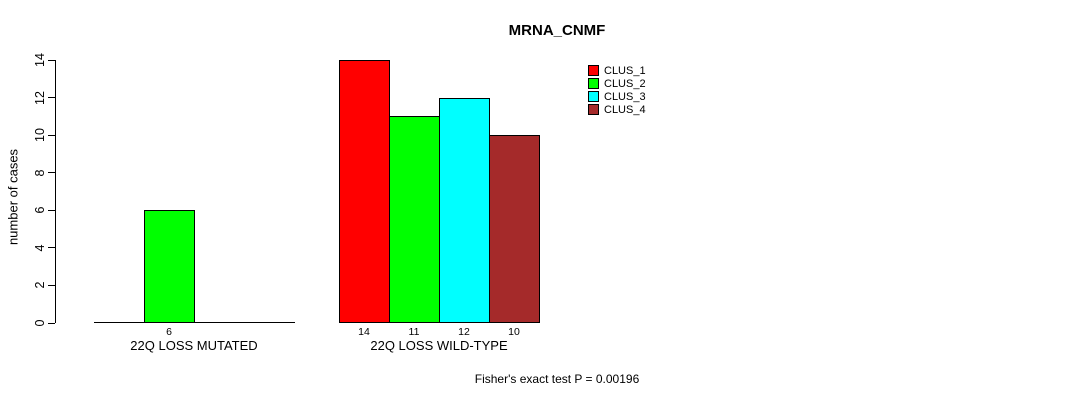  What do you see at coordinates (414, 332) in the screenshot?
I see `bar-value-label: 11` at bounding box center [414, 332].